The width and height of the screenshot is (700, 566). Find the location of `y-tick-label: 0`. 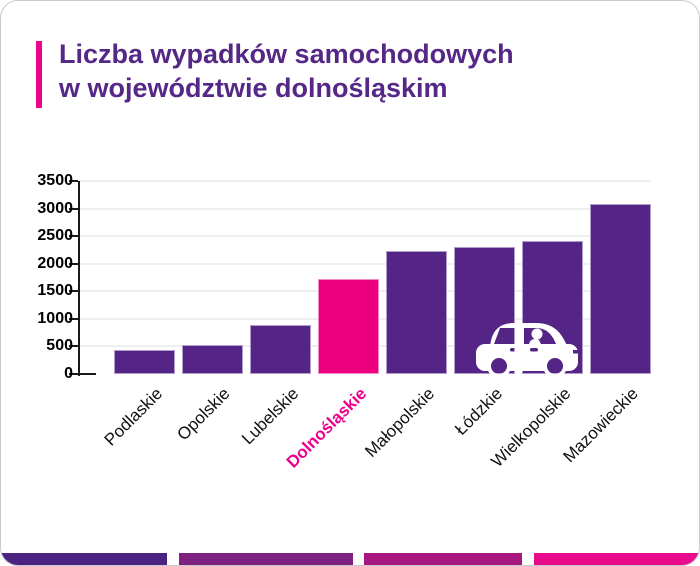

y-tick-label: 0 is located at coordinates (68, 373).